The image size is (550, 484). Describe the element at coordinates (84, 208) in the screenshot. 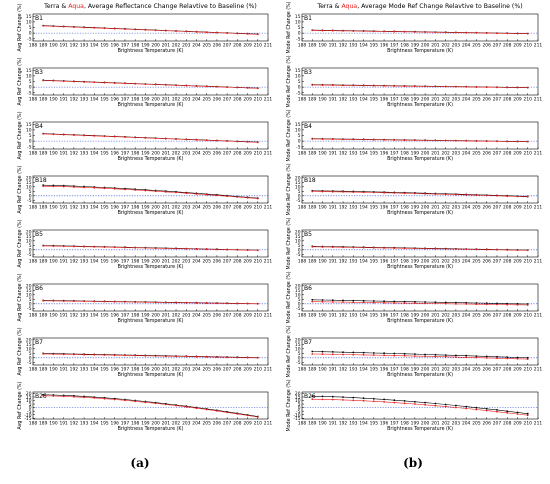

I see `x-tick-label: 193` at that location.